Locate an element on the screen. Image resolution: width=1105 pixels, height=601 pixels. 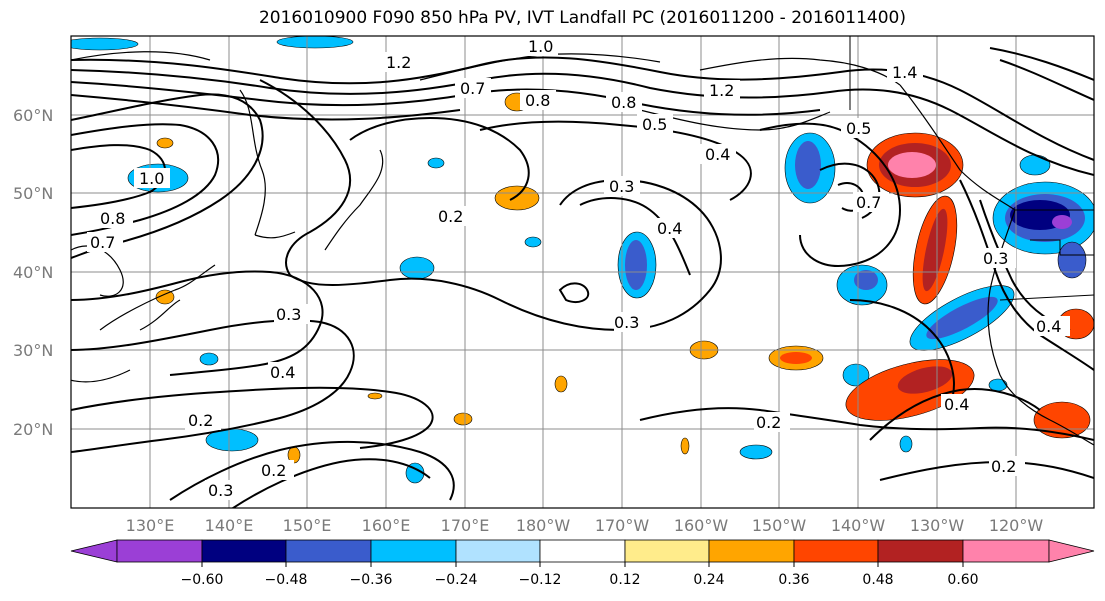
boundaries is located at coordinates (971, 168).